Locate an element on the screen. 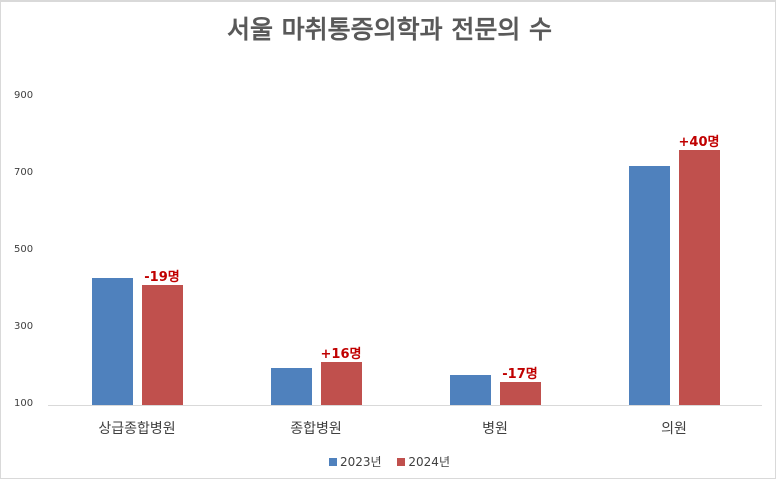  legend-swatch-2024 is located at coordinates (401, 462).